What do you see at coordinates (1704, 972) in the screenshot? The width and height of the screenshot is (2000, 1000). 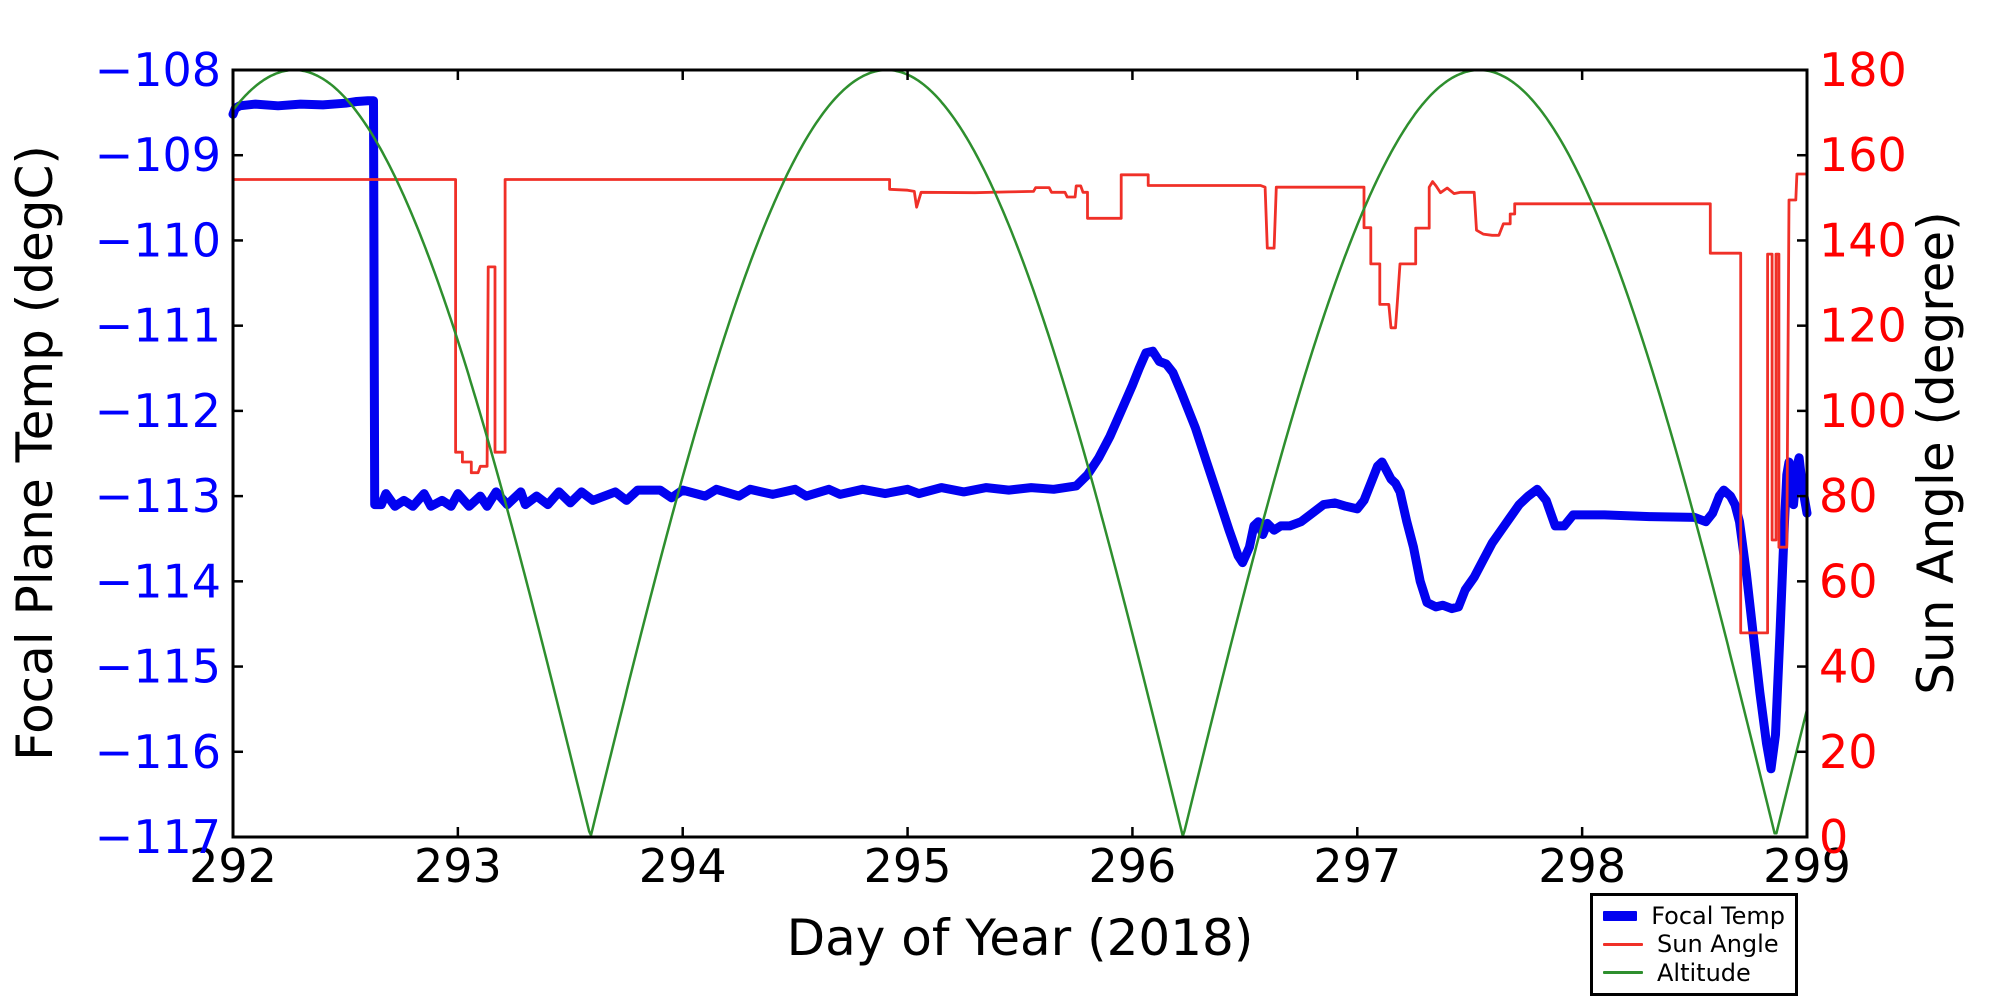 I see `legend-label: Altitude` at bounding box center [1704, 972].